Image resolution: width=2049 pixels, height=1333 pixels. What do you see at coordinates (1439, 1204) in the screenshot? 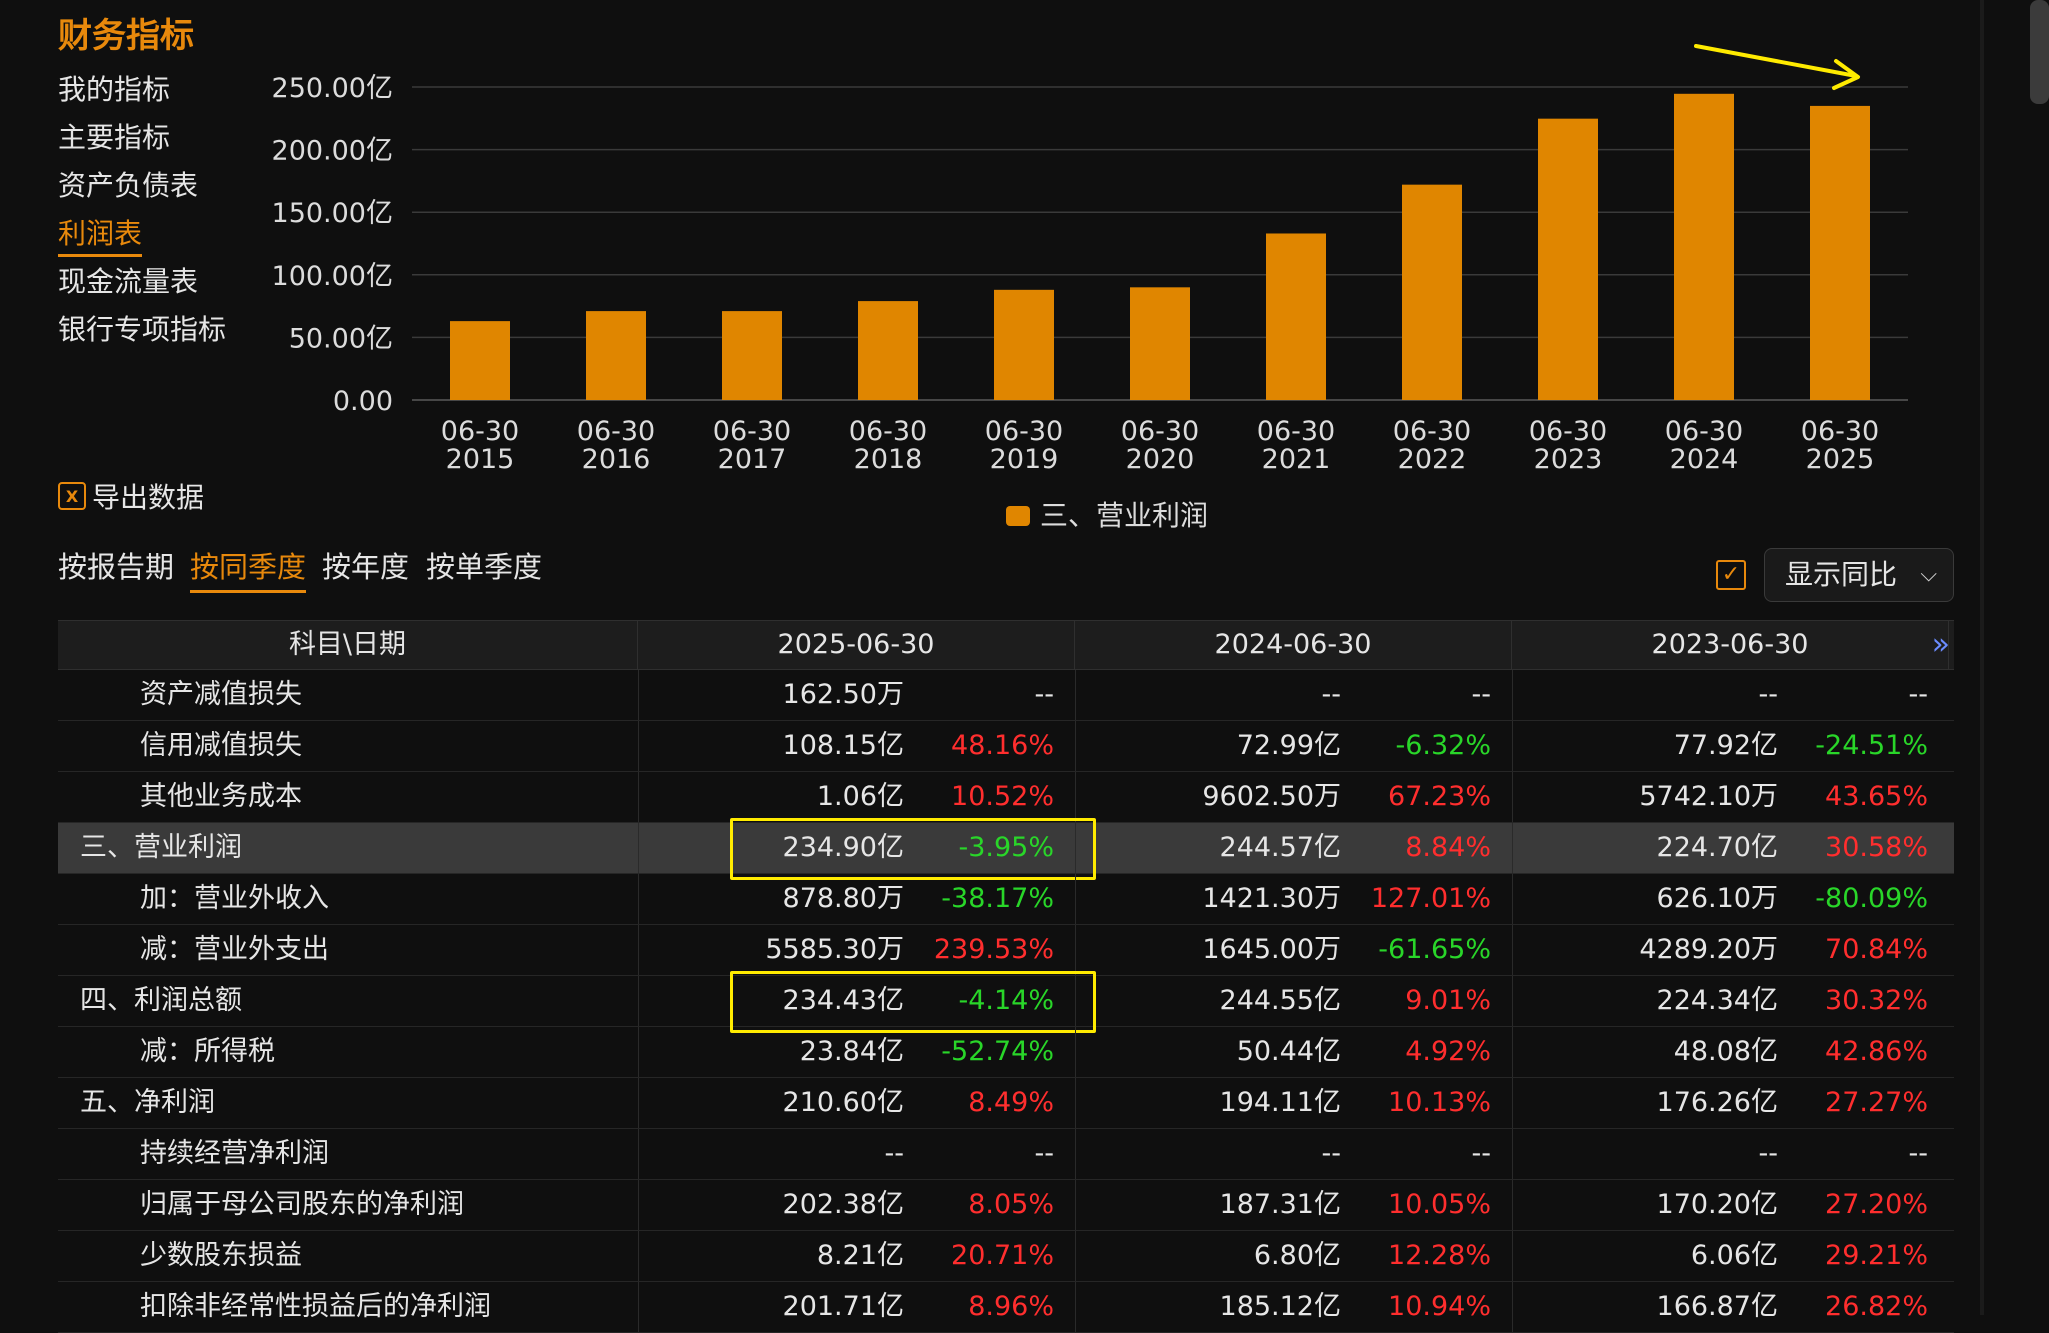
I see `cell-yoy: 10.05%` at bounding box center [1439, 1204].